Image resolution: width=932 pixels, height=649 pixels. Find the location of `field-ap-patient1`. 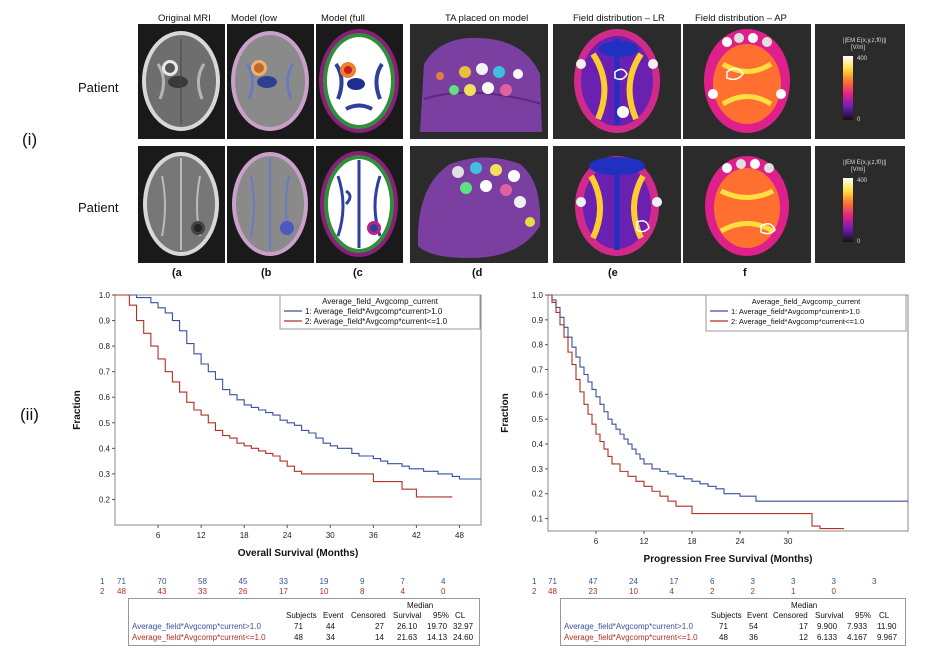

field-ap-patient1 is located at coordinates (747, 81).